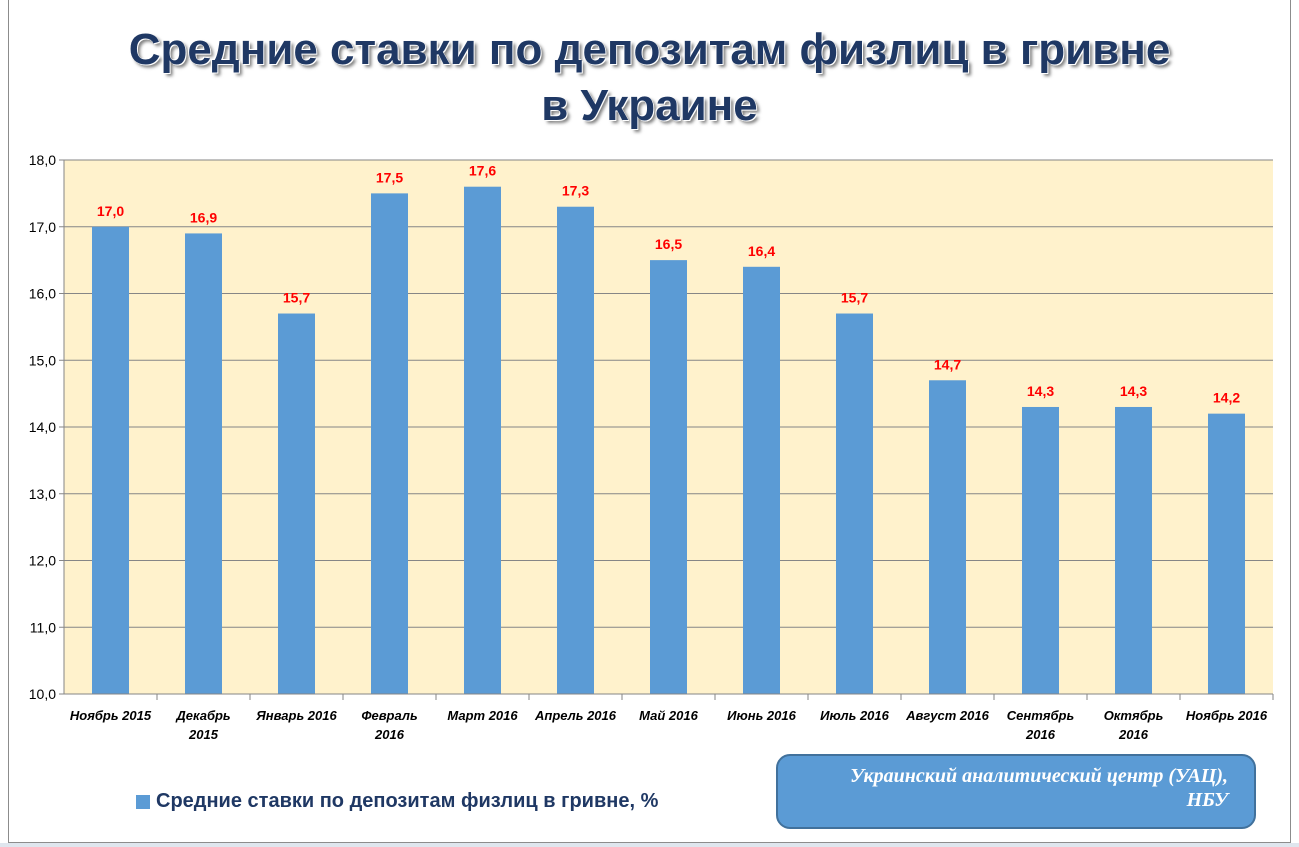 The width and height of the screenshot is (1299, 847). What do you see at coordinates (42, 160) in the screenshot?
I see `y-tick-label: 18,0` at bounding box center [42, 160].